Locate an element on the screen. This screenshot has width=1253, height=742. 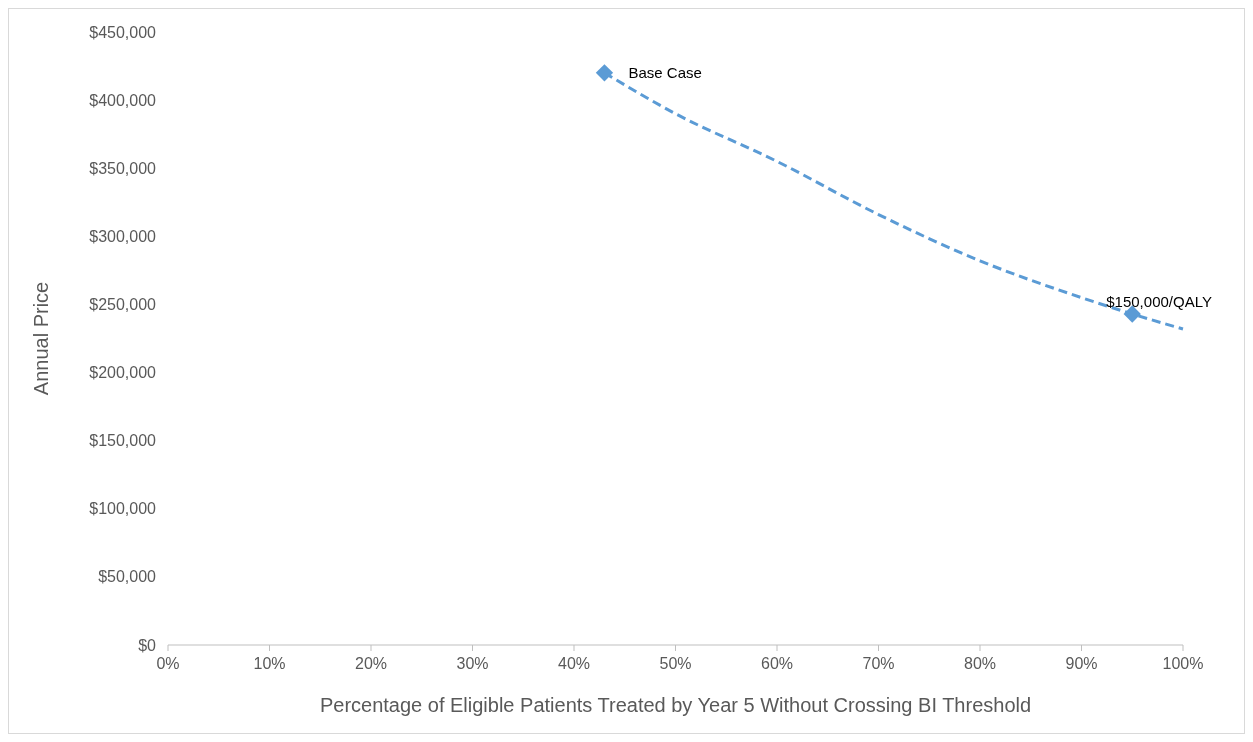
x-tick-label: 40% is located at coordinates (574, 663).